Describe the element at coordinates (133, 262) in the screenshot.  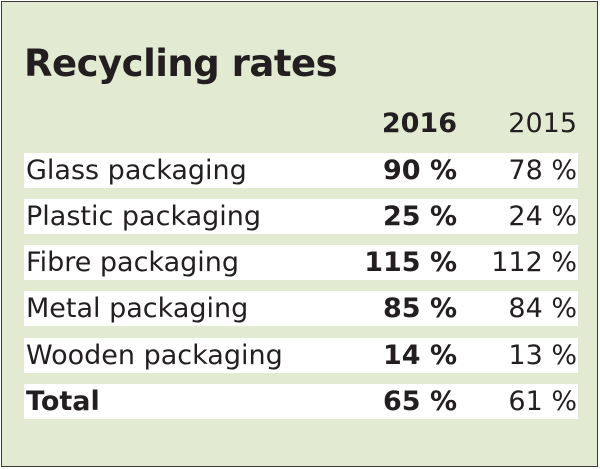
I see `row-label: Fibre packaging` at that location.